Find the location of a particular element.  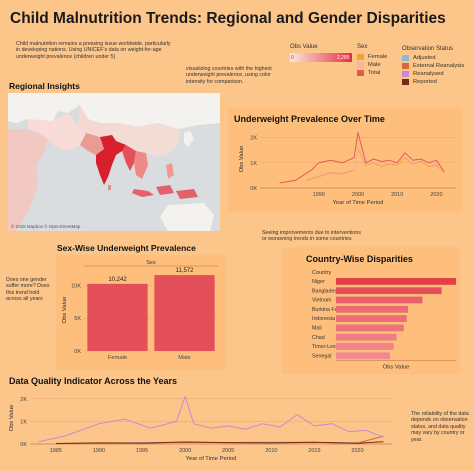

status-legend-reanalysed: Reanalysed is located at coordinates (433, 74).